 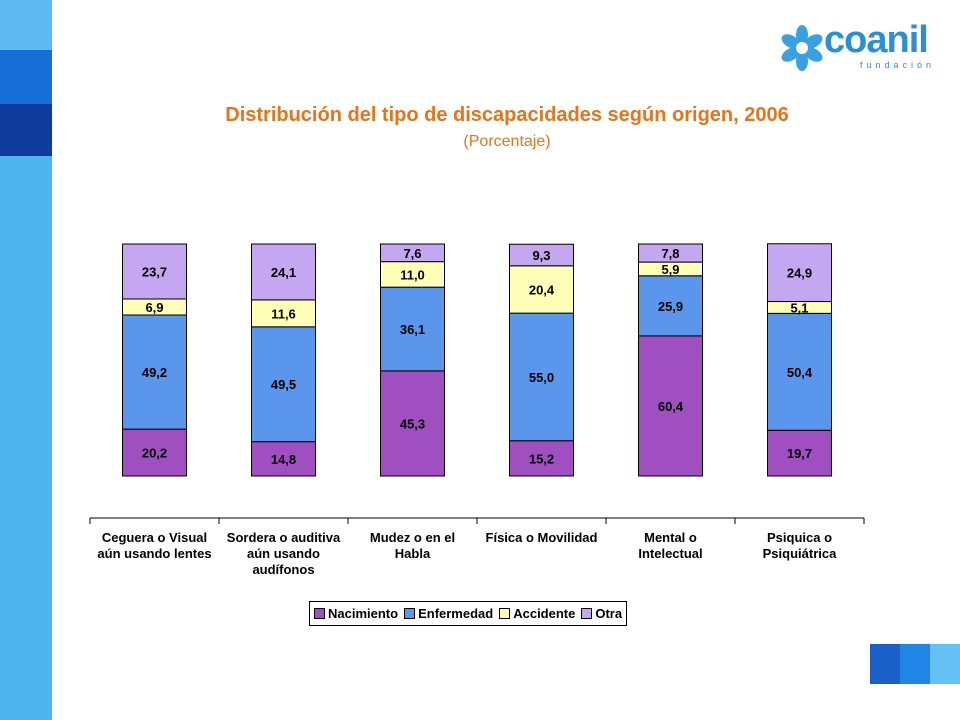 What do you see at coordinates (802, 48) in the screenshot?
I see `flower-logo-icon` at bounding box center [802, 48].